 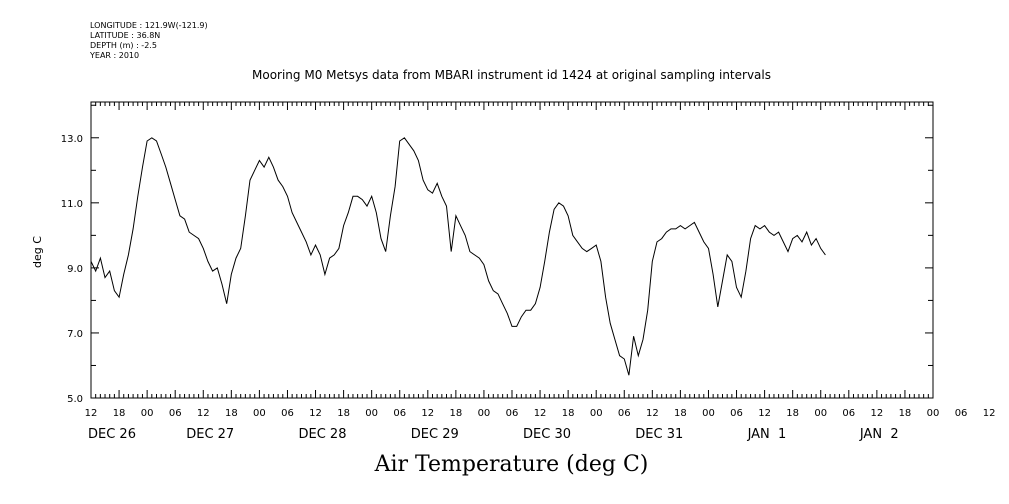 I want to click on year-text: YEAR : 2010, so click(x=115, y=55).